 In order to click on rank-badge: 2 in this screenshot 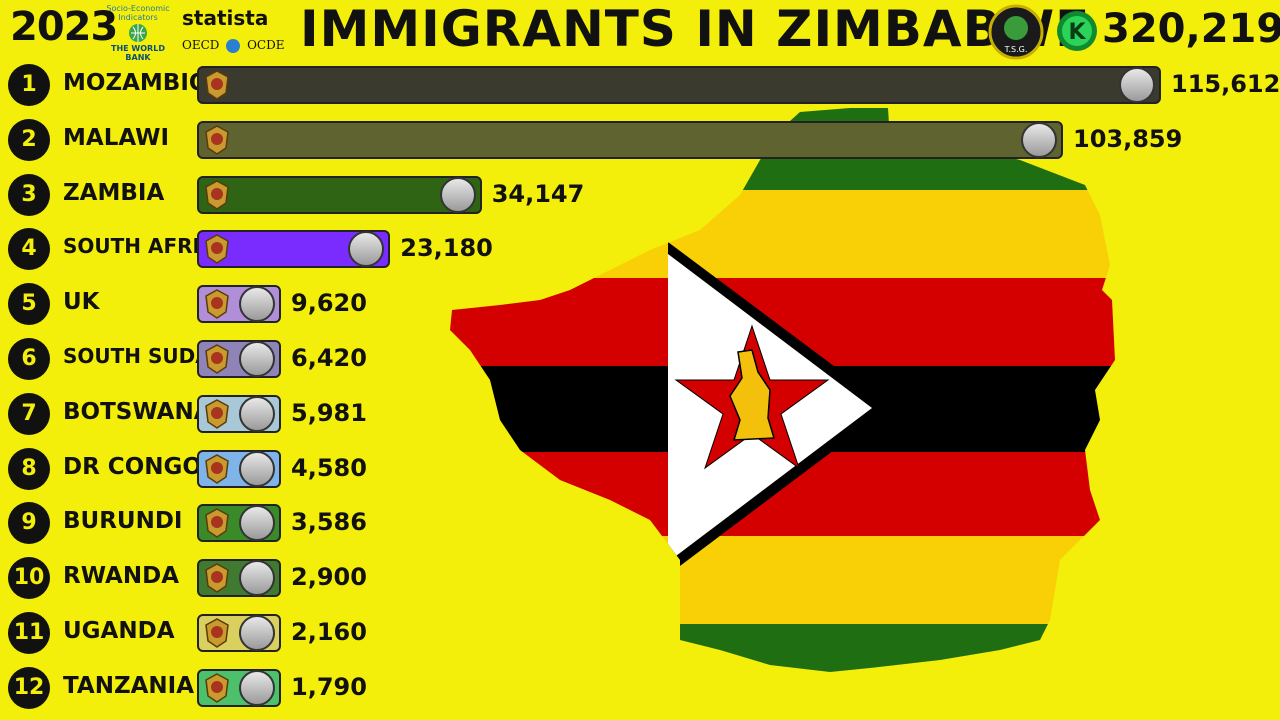, I will do `click(29, 139)`.